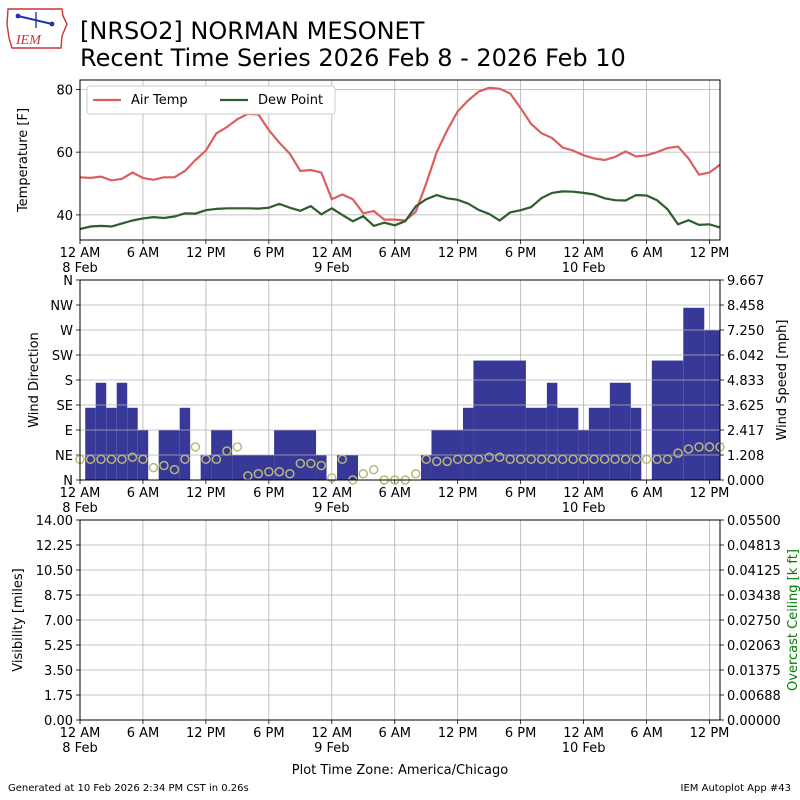  I want to click on visibility-tick-label: 0.00, so click(58, 721).